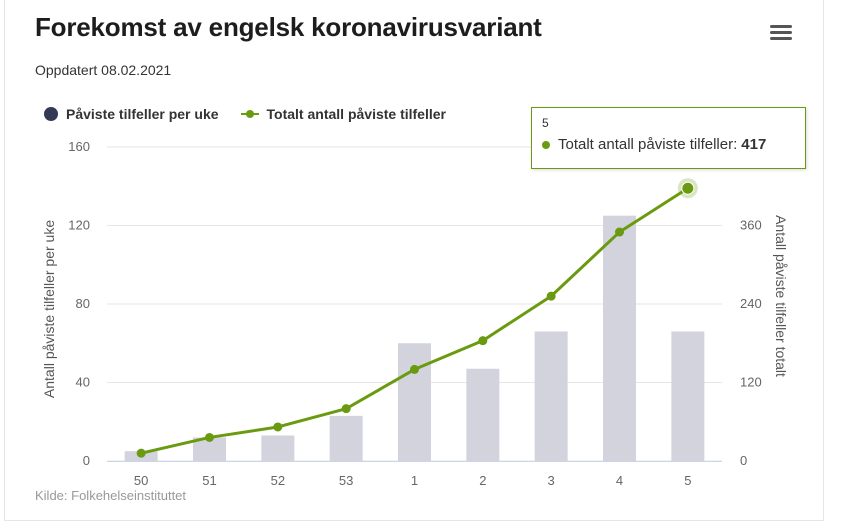 The width and height of the screenshot is (847, 529). Describe the element at coordinates (111, 495) in the screenshot. I see `source-credit: Kilde: Folkehelseinstituttet` at that location.